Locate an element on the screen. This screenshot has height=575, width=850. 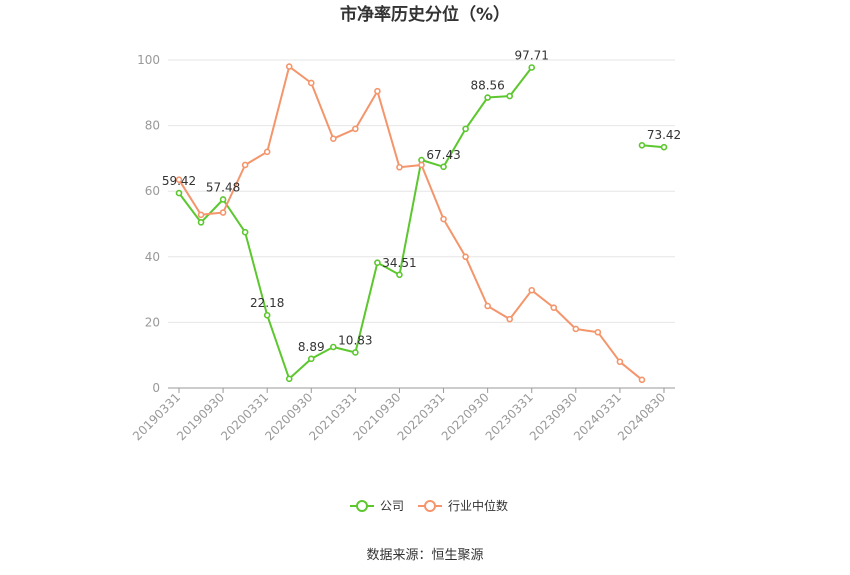
source-note: 数据来源：恒生聚源 is located at coordinates (424, 555).